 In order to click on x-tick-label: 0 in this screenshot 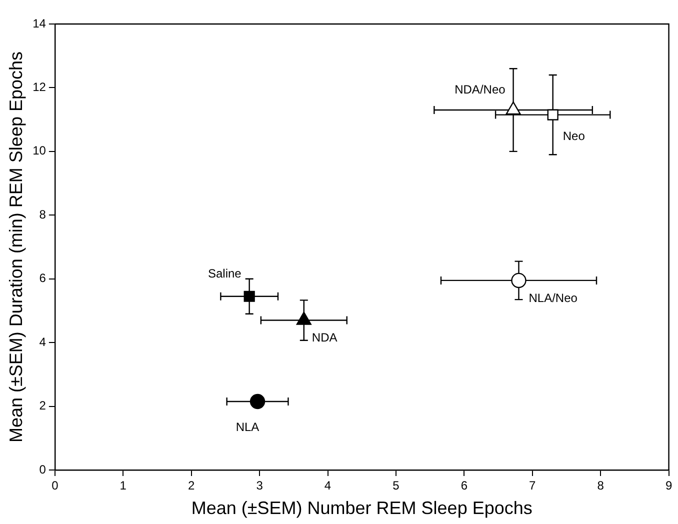, I will do `click(55, 485)`.